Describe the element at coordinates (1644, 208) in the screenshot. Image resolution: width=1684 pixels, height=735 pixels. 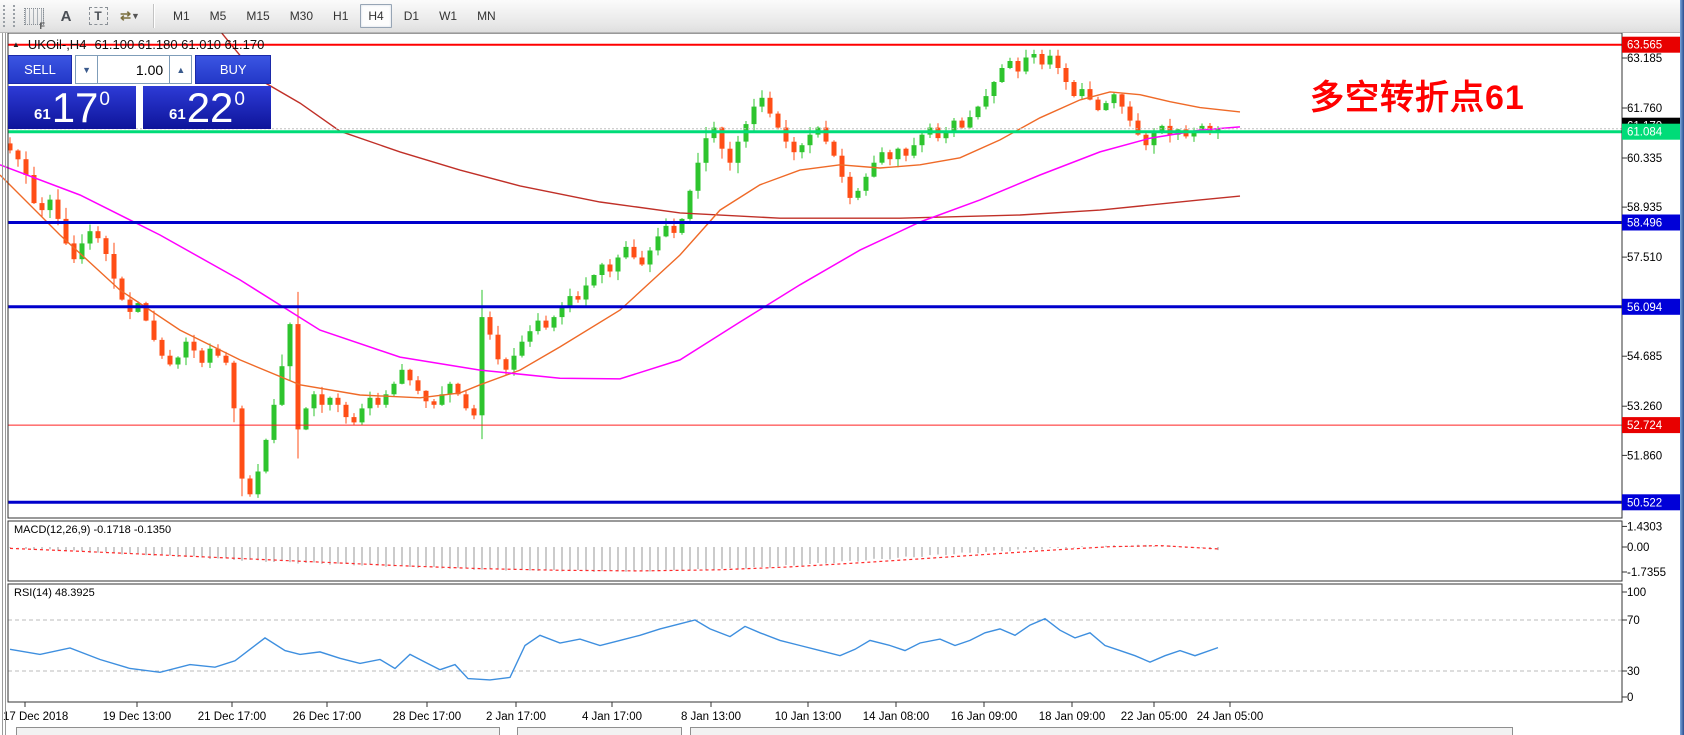
I see `price-tick-label: 58.935` at that location.